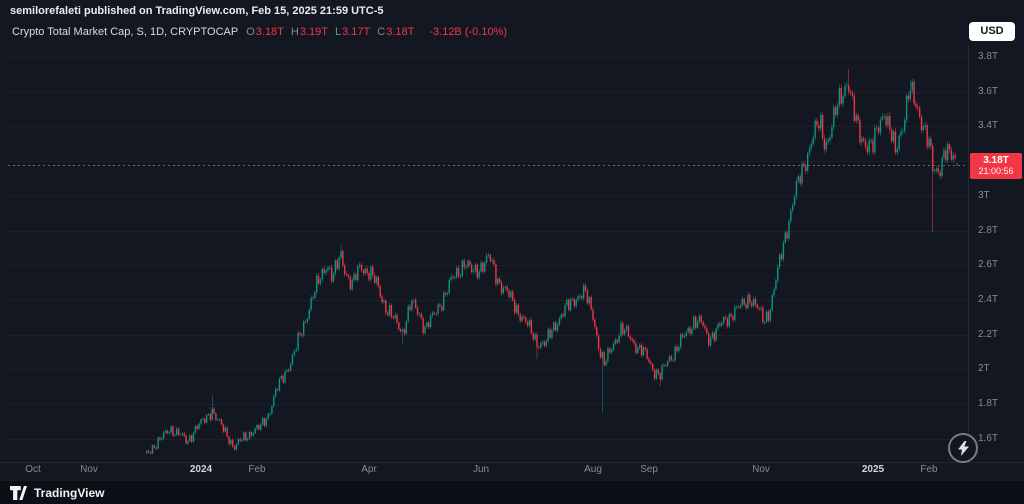 Image resolution: width=1024 pixels, height=504 pixels. Describe the element at coordinates (988, 230) in the screenshot. I see `price-tick-label: 2.8T` at that location.